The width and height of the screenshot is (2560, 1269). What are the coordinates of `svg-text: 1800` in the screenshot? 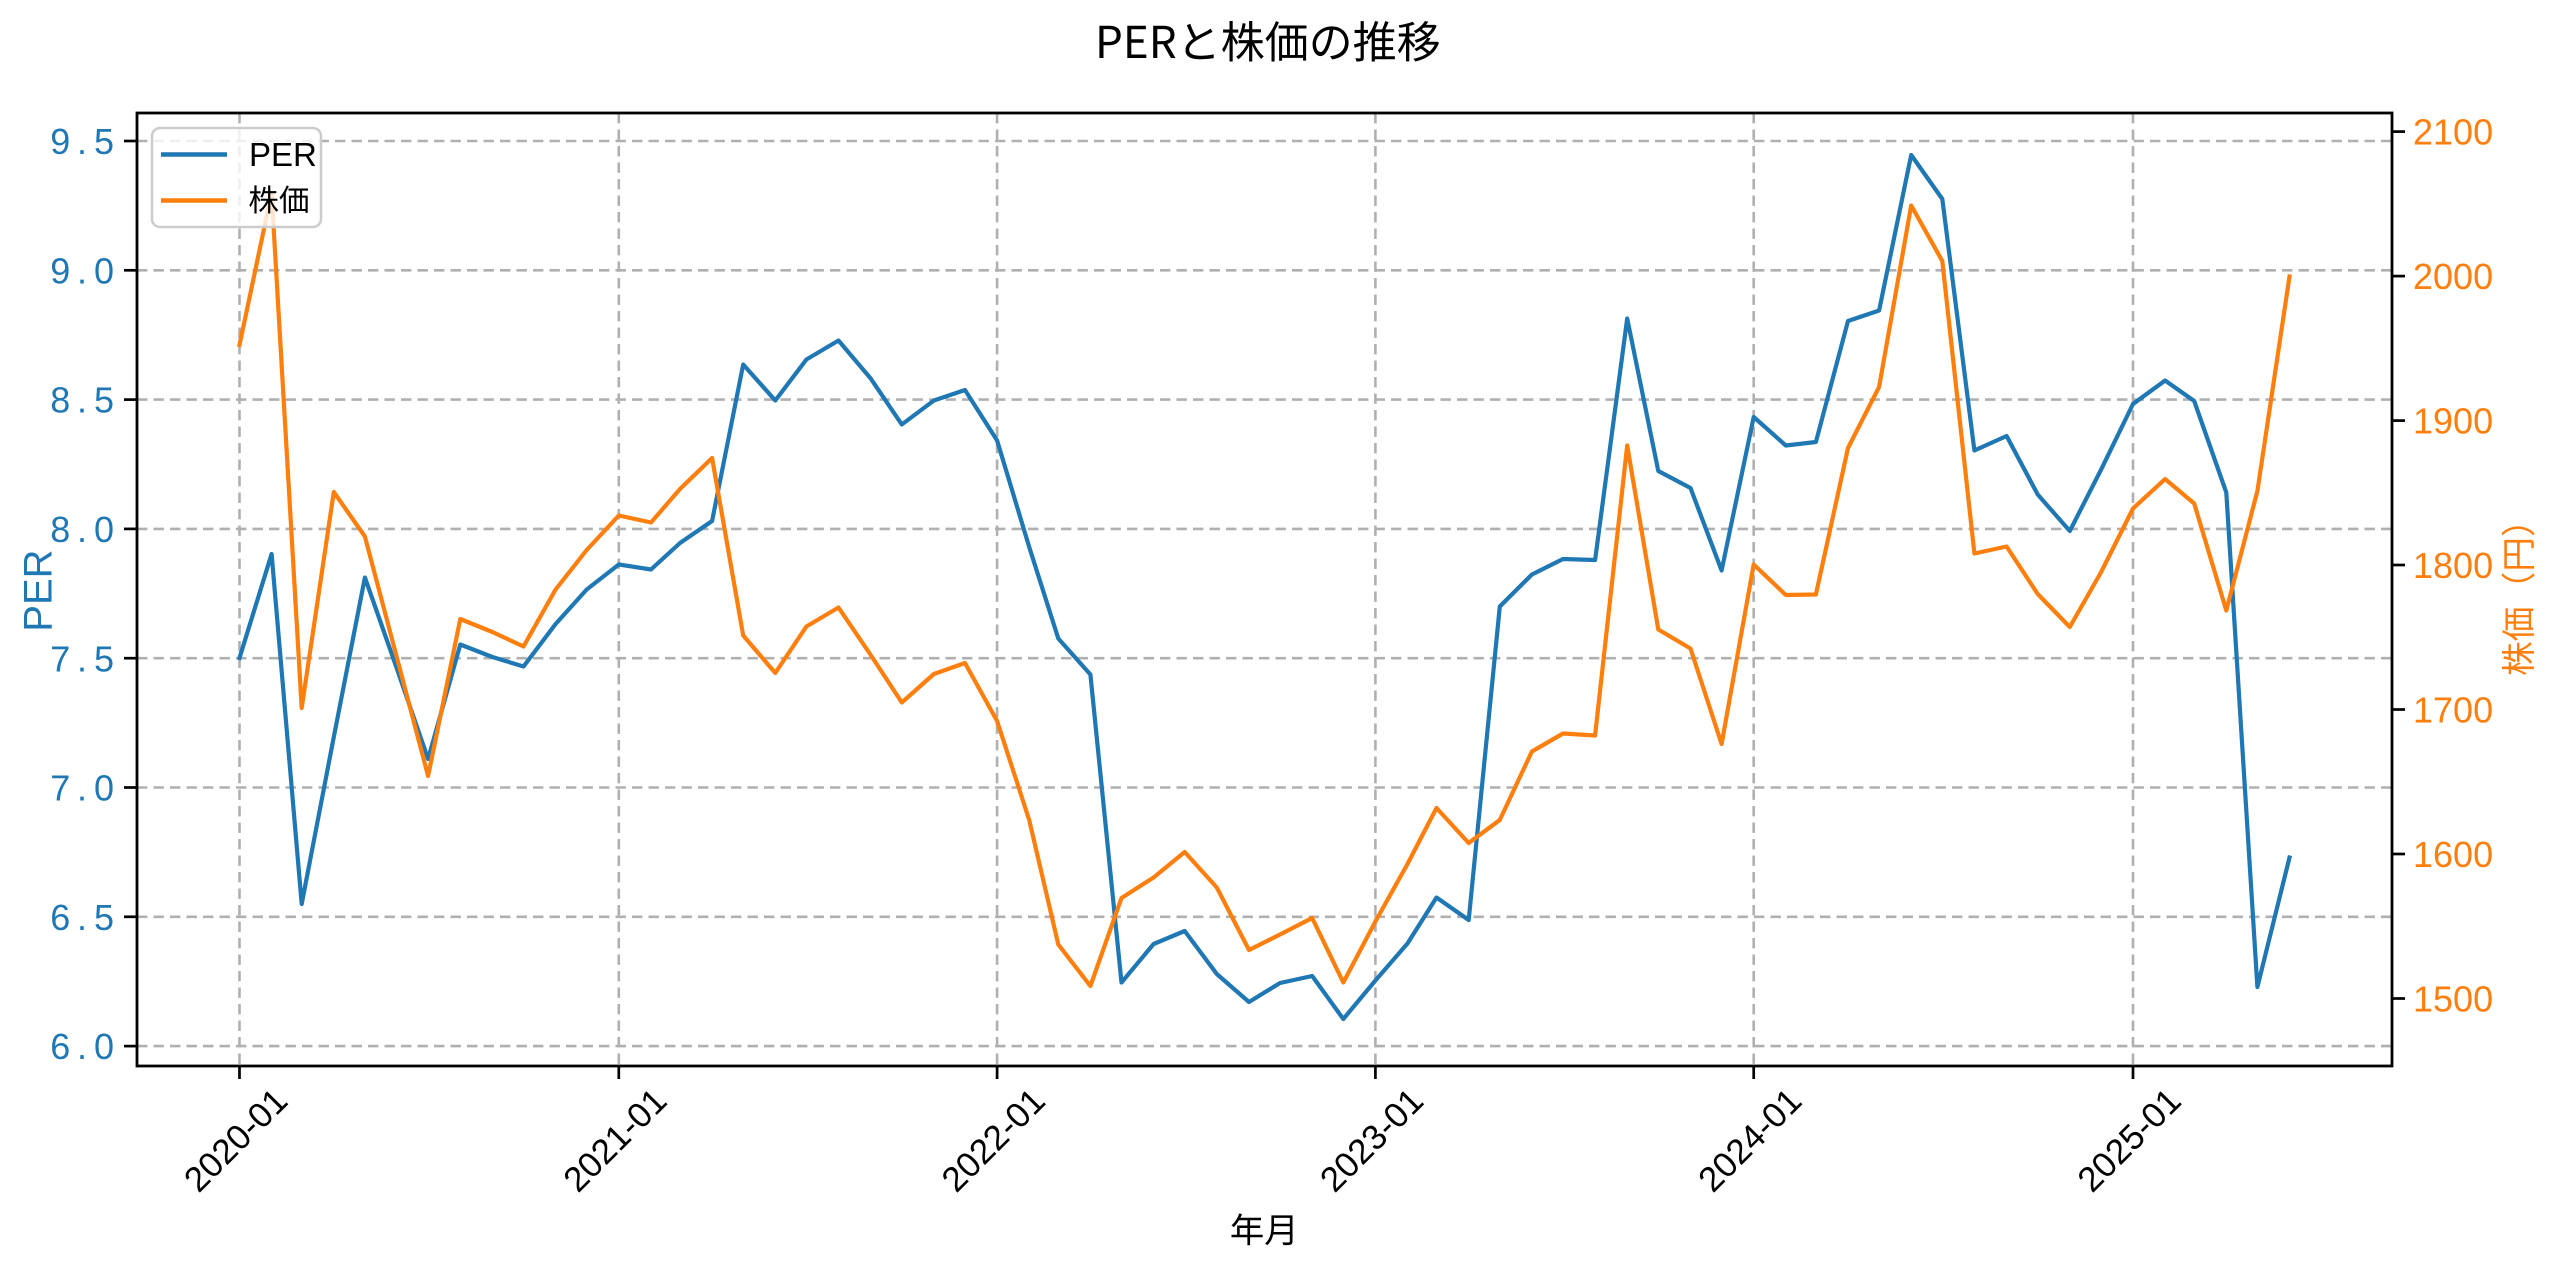 It's located at (2453, 565).